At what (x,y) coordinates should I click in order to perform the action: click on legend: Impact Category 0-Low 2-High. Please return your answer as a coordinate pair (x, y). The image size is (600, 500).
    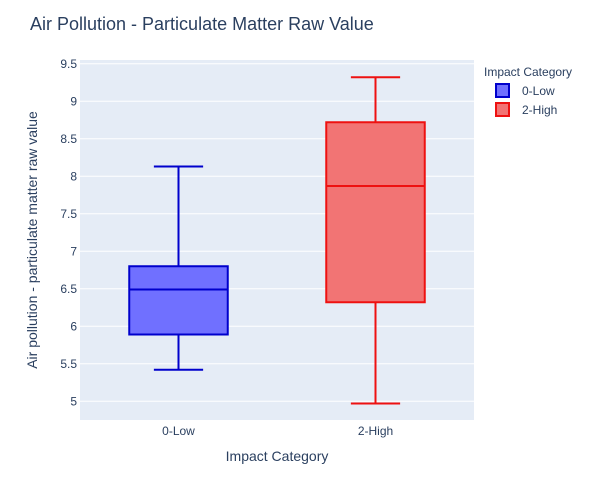
    Looking at the image, I should click on (528, 91).